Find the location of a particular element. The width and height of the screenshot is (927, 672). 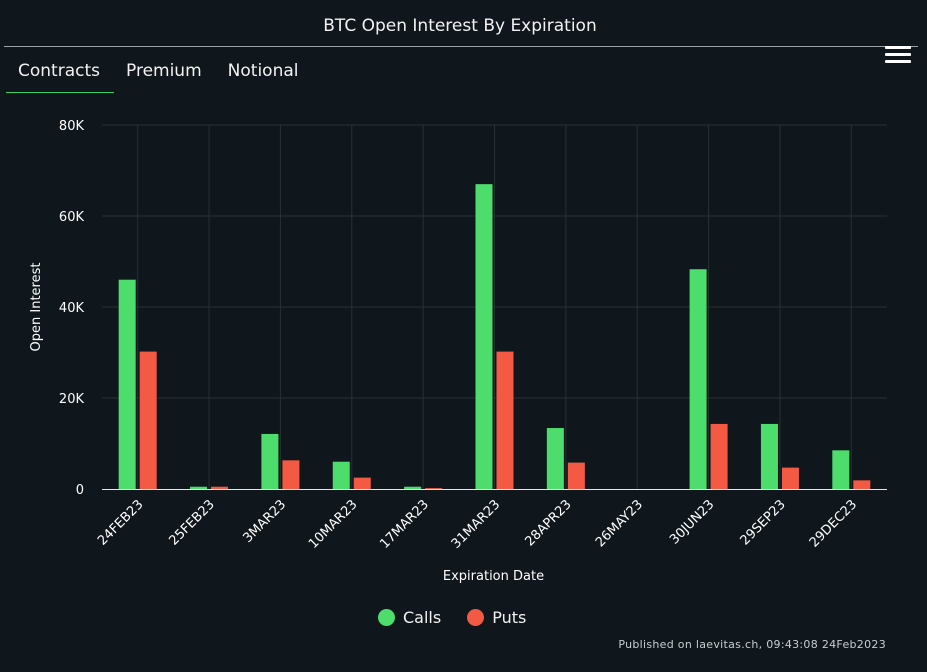

legend-dot-puts is located at coordinates (476, 617).